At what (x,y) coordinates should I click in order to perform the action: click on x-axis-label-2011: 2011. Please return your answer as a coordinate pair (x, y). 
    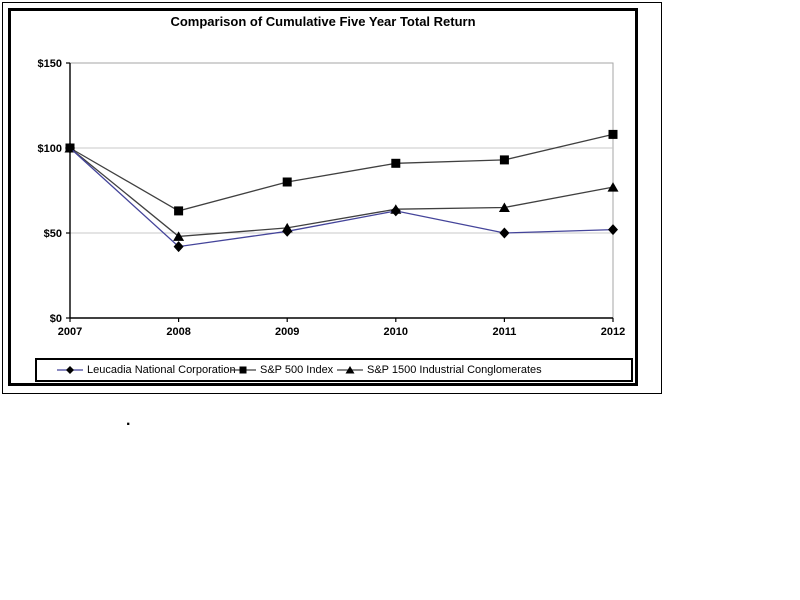
    Looking at the image, I should click on (504, 332).